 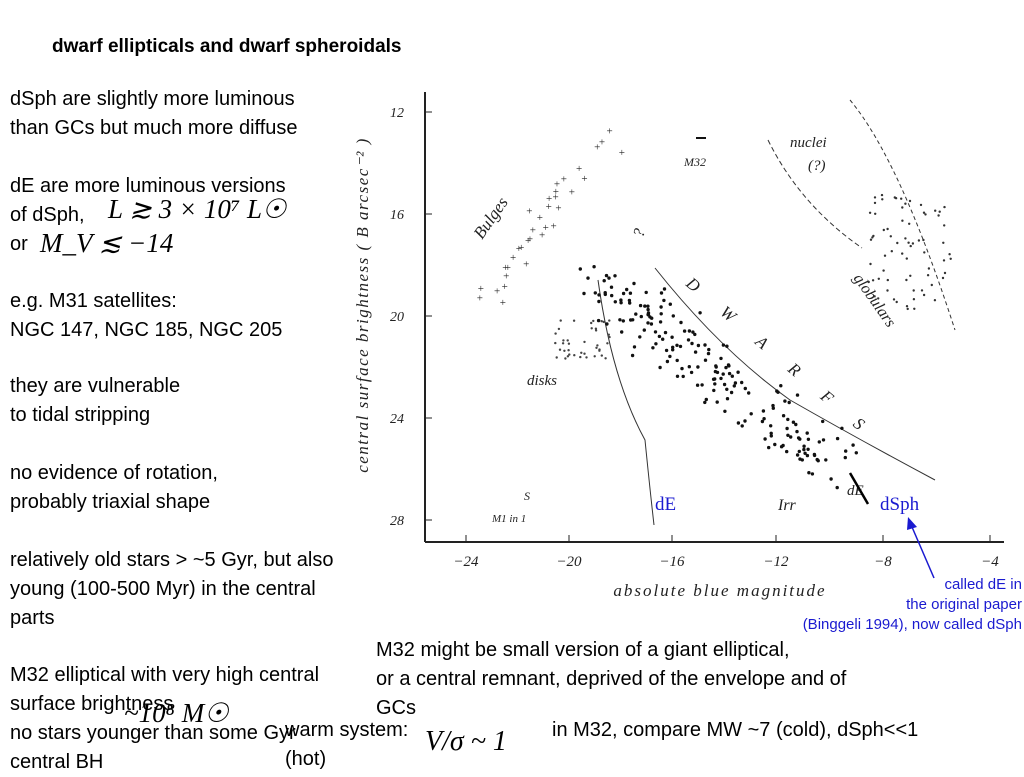 What do you see at coordinates (735, 730) in the screenshot?
I see `compare-text: in M32, compare MW ~7 (cold), dSph<<1` at bounding box center [735, 730].